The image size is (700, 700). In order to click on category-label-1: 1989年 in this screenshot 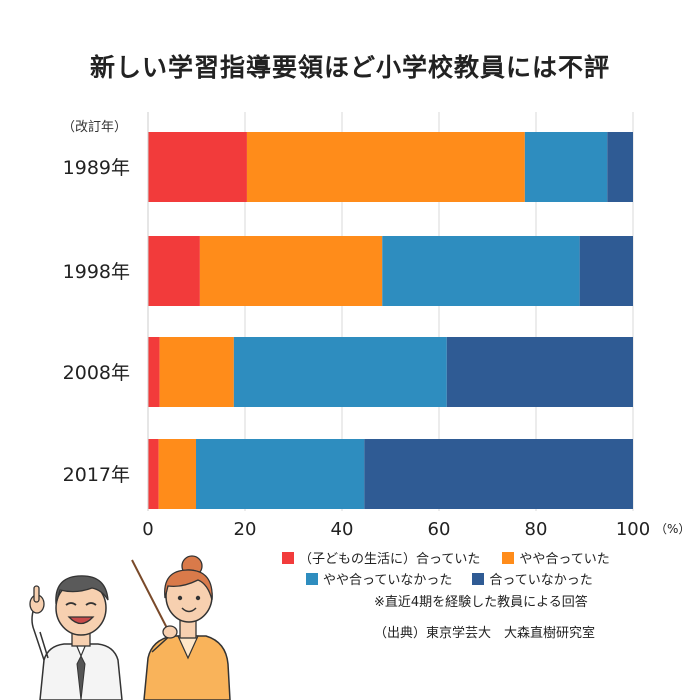, I will do `click(96, 168)`.